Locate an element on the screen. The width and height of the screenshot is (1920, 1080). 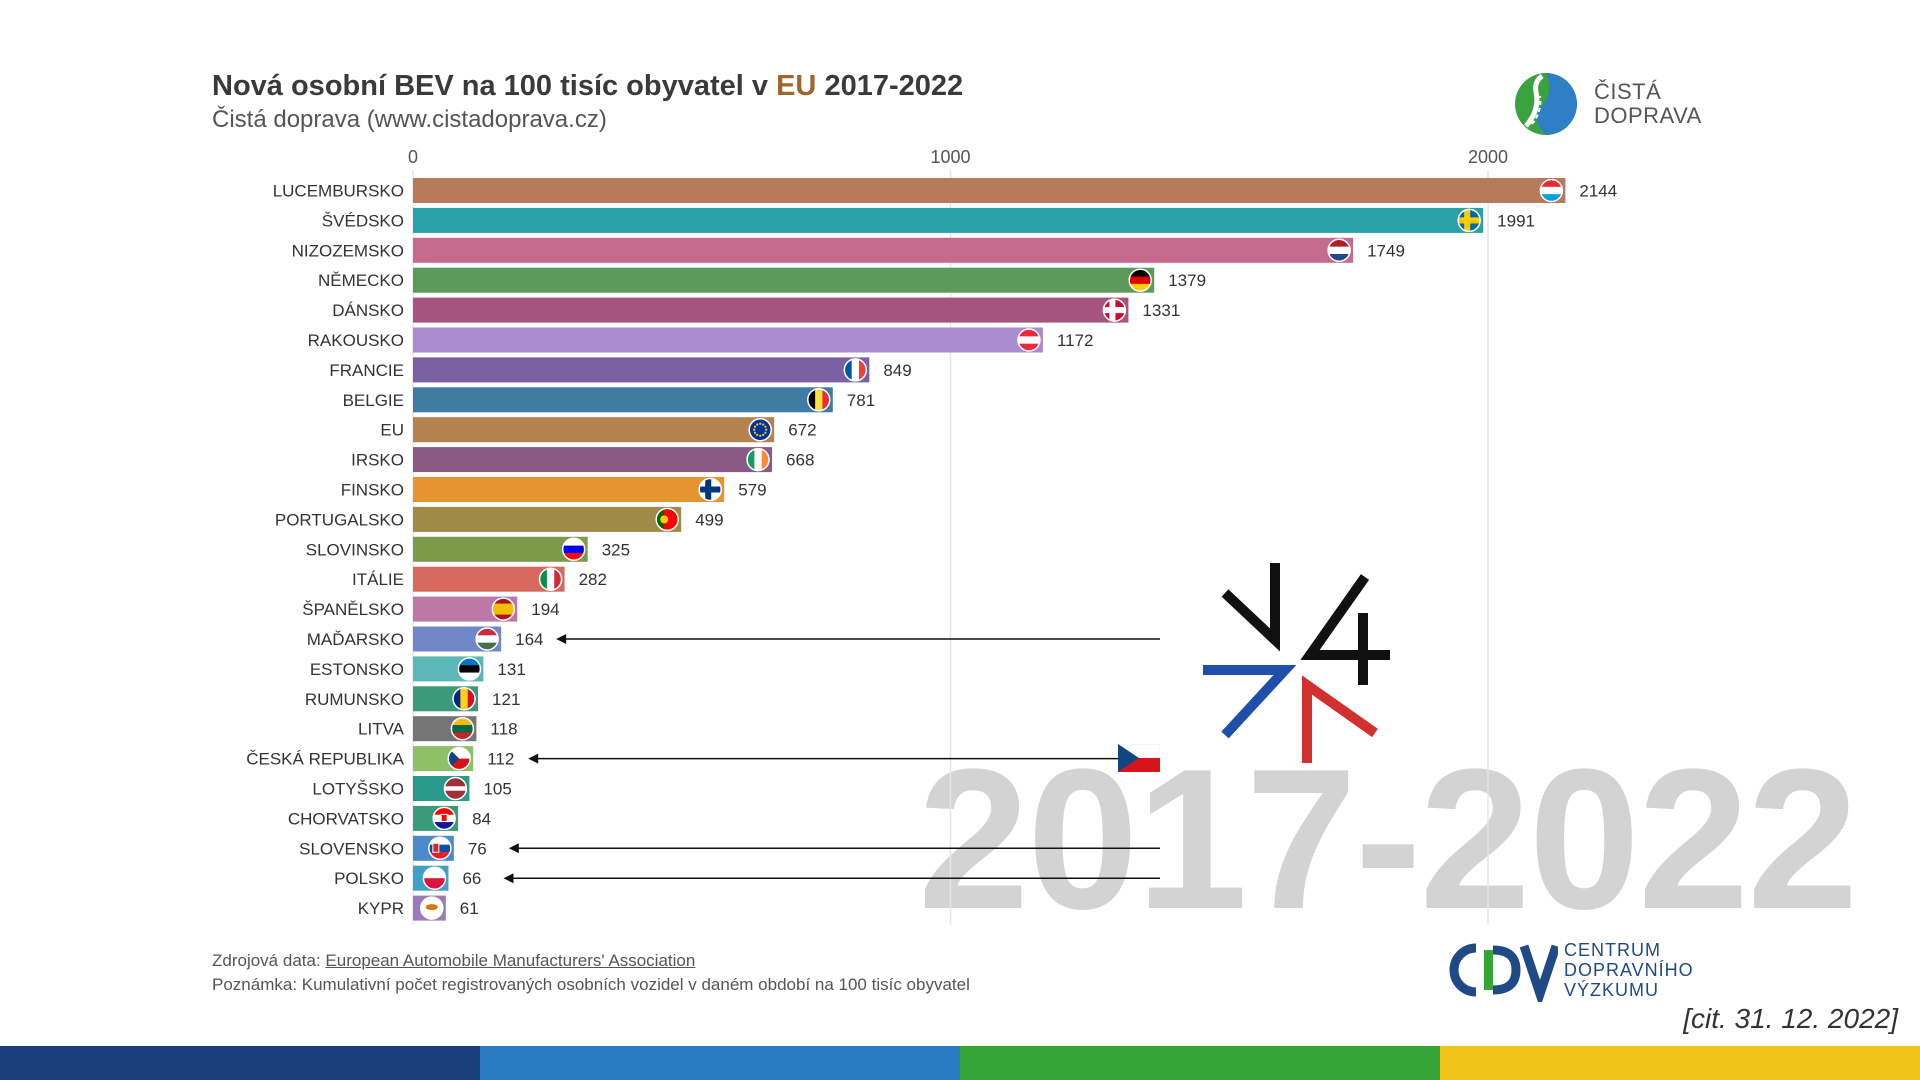
cdv-icon is located at coordinates (1505, 976).